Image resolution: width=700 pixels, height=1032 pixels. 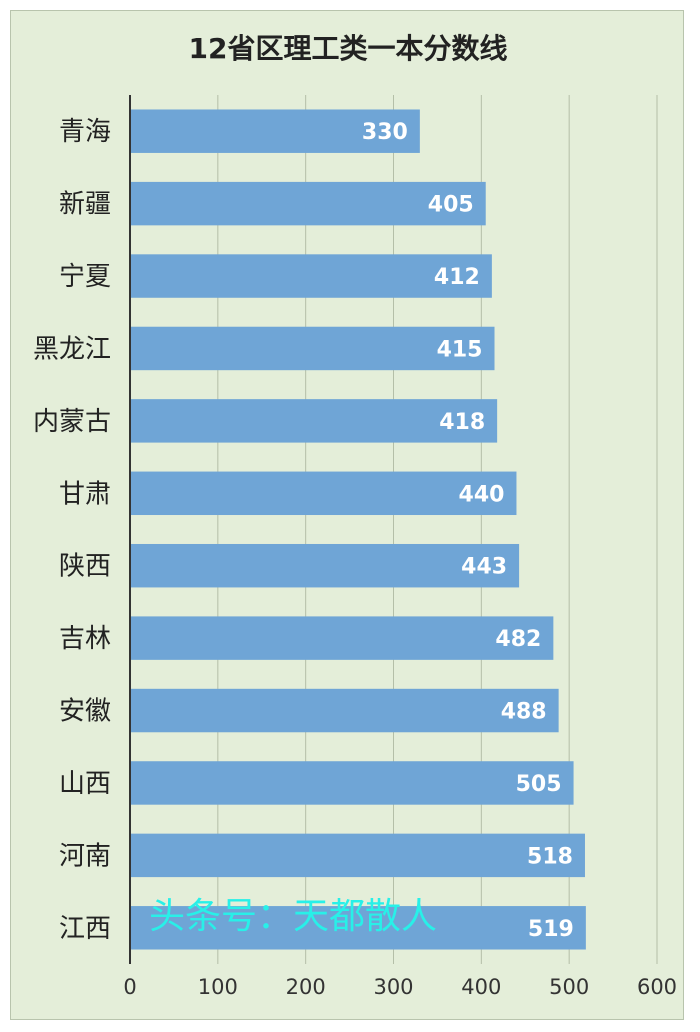 What do you see at coordinates (484, 567) in the screenshot?
I see `data-label: 443` at bounding box center [484, 567].